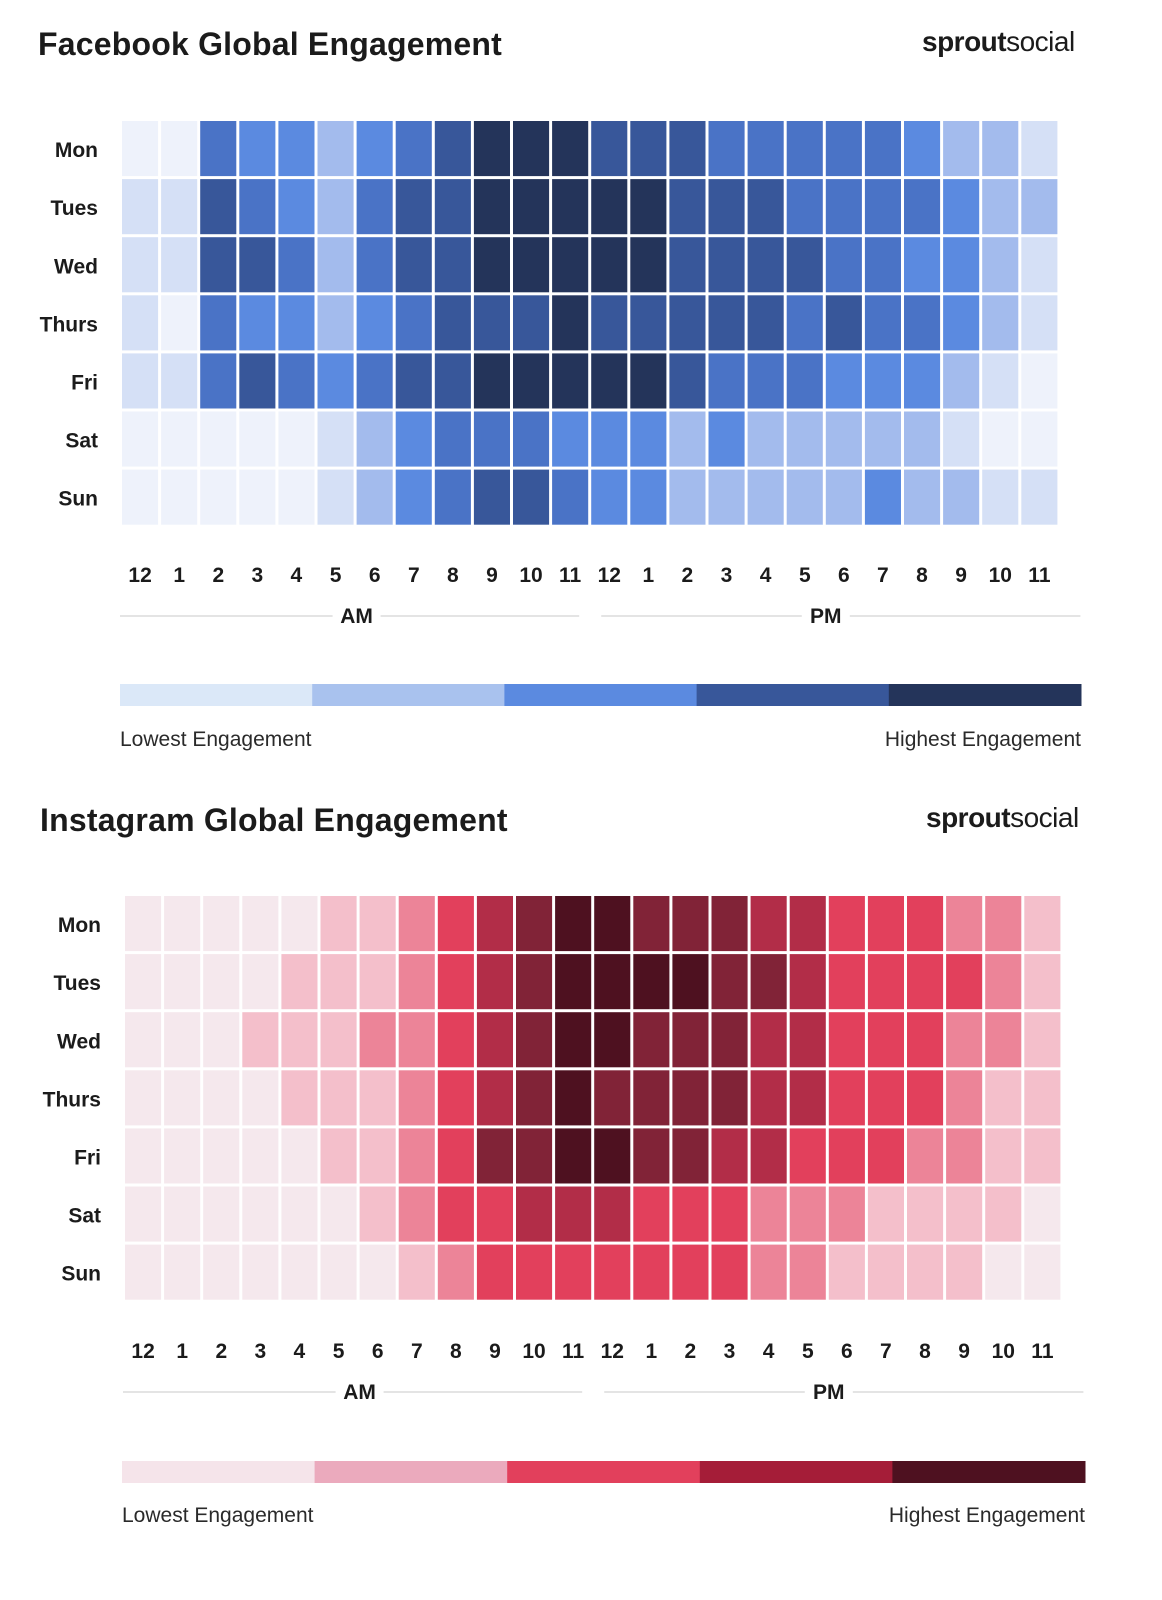 The width and height of the screenshot is (1162, 1600). Describe the element at coordinates (570, 575) in the screenshot. I see `hour-tick-label: 11` at that location.